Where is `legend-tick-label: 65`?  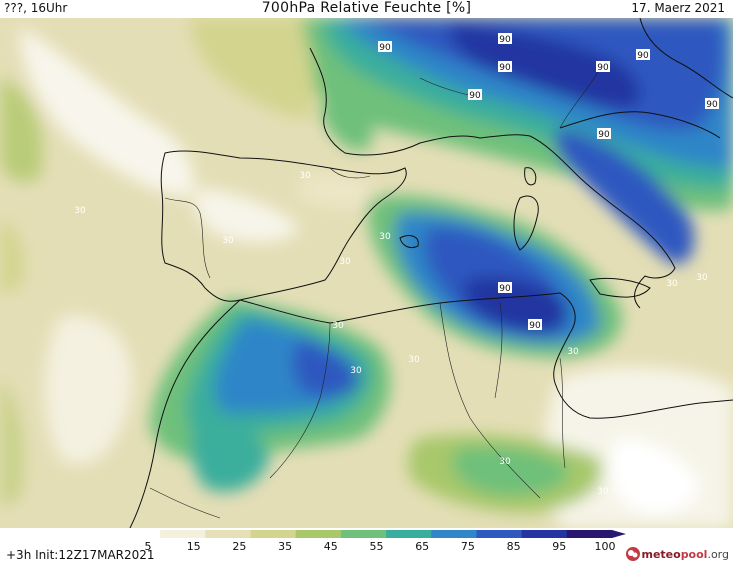
legend-tick-label: 65 is located at coordinates (422, 546).